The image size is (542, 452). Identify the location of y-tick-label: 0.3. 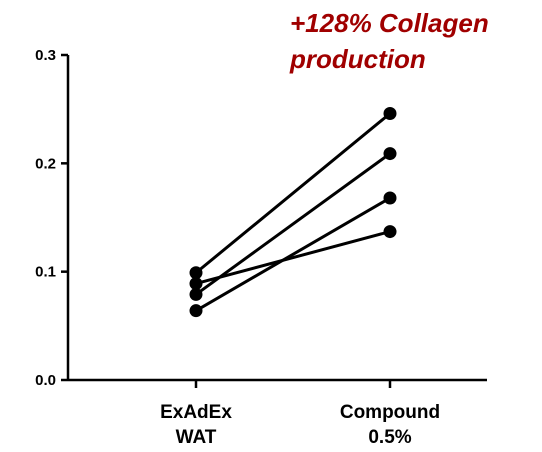
(45, 55).